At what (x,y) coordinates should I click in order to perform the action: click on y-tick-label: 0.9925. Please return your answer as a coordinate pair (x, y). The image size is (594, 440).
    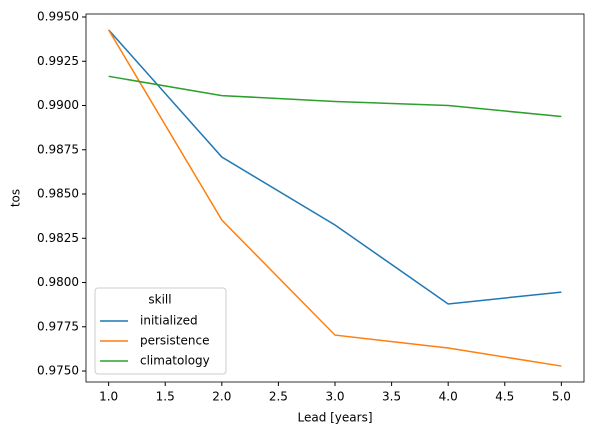
    Looking at the image, I should click on (58, 61).